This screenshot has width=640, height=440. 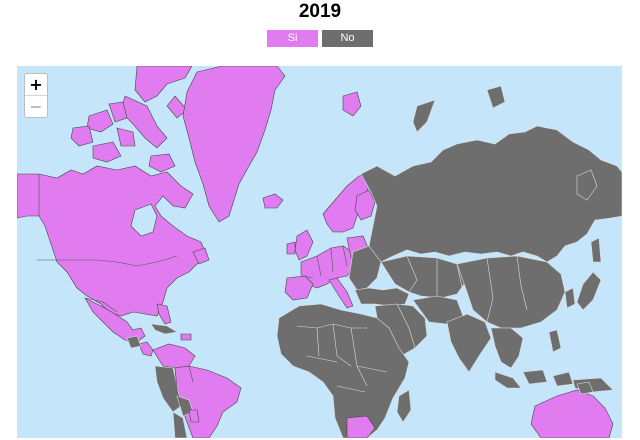 What do you see at coordinates (469, 343) in the screenshot?
I see `india` at bounding box center [469, 343].